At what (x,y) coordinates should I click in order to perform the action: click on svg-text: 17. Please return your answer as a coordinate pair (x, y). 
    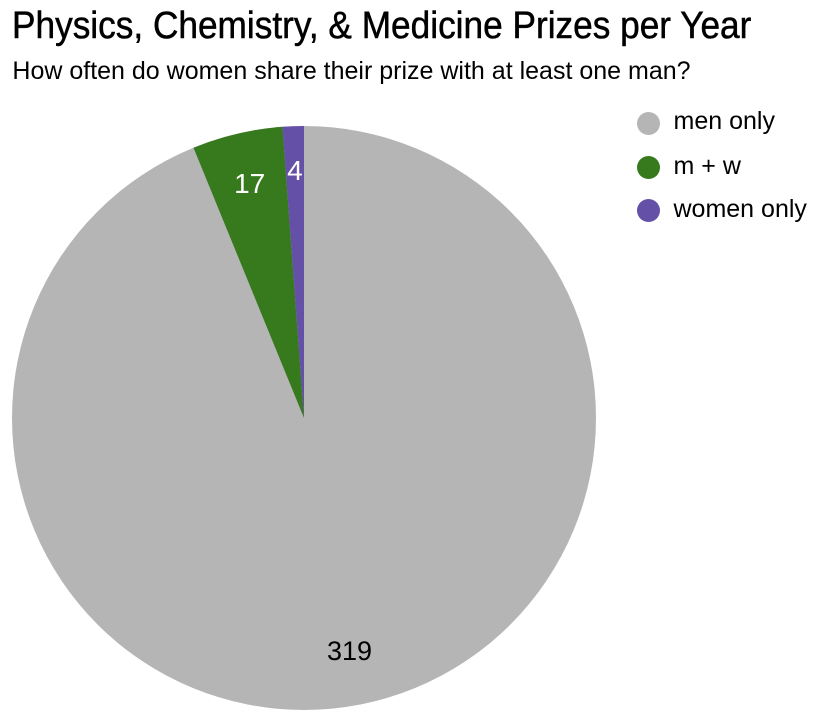
    Looking at the image, I should click on (249, 183).